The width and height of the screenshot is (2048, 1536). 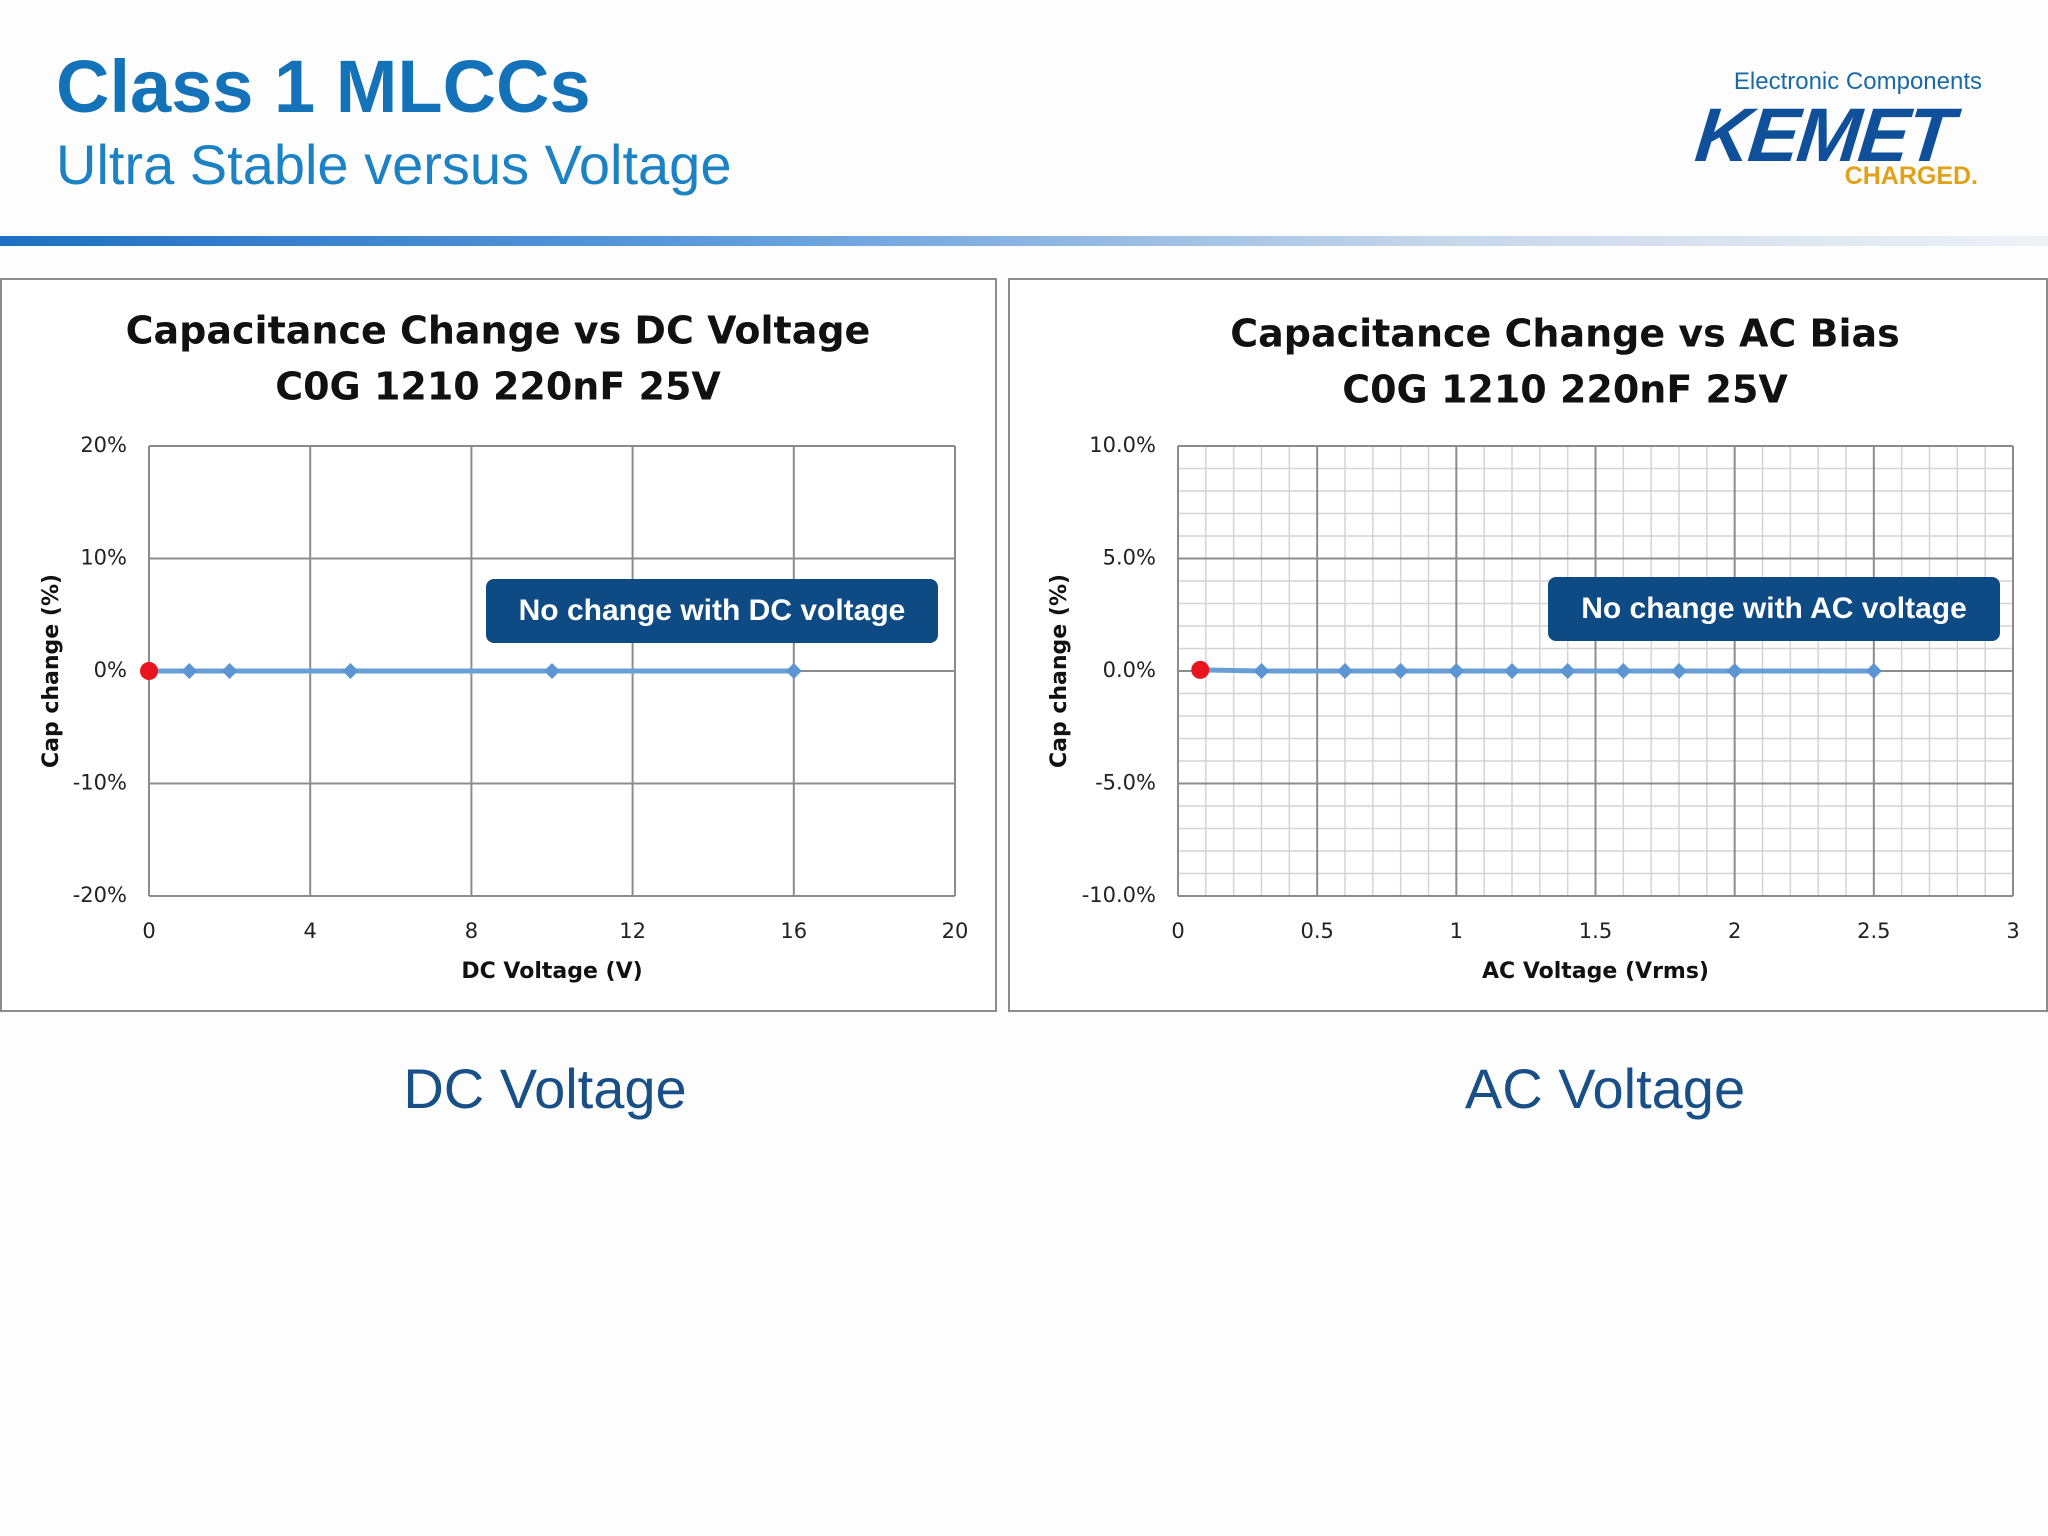 I want to click on x-tick-label: 2.5, so click(x=1873, y=931).